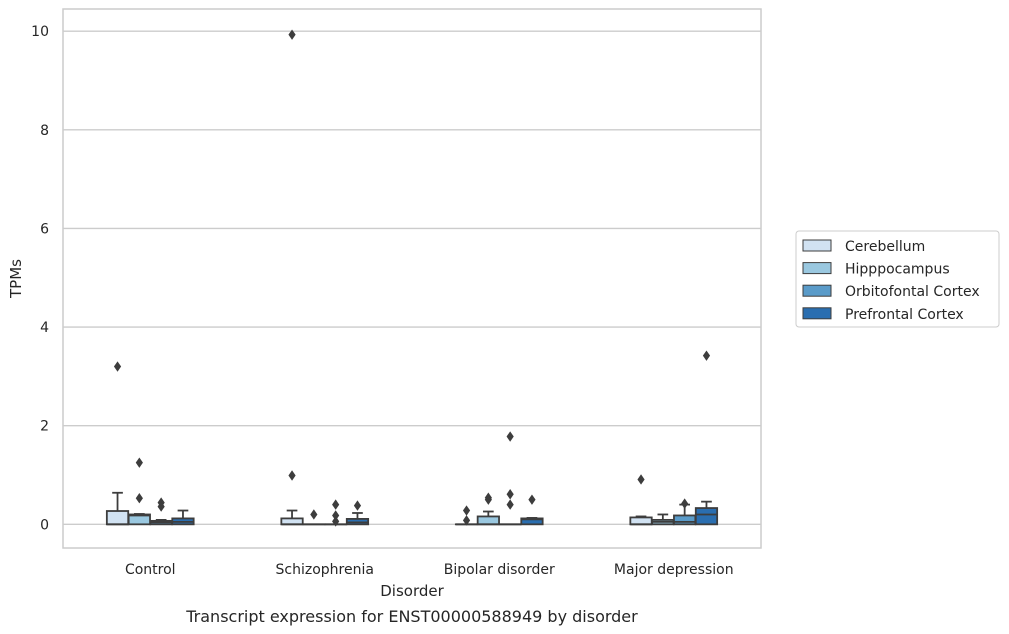 The height and width of the screenshot is (634, 1009). Describe the element at coordinates (499, 570) in the screenshot. I see `x-tick-label: Bipolar disorder` at that location.